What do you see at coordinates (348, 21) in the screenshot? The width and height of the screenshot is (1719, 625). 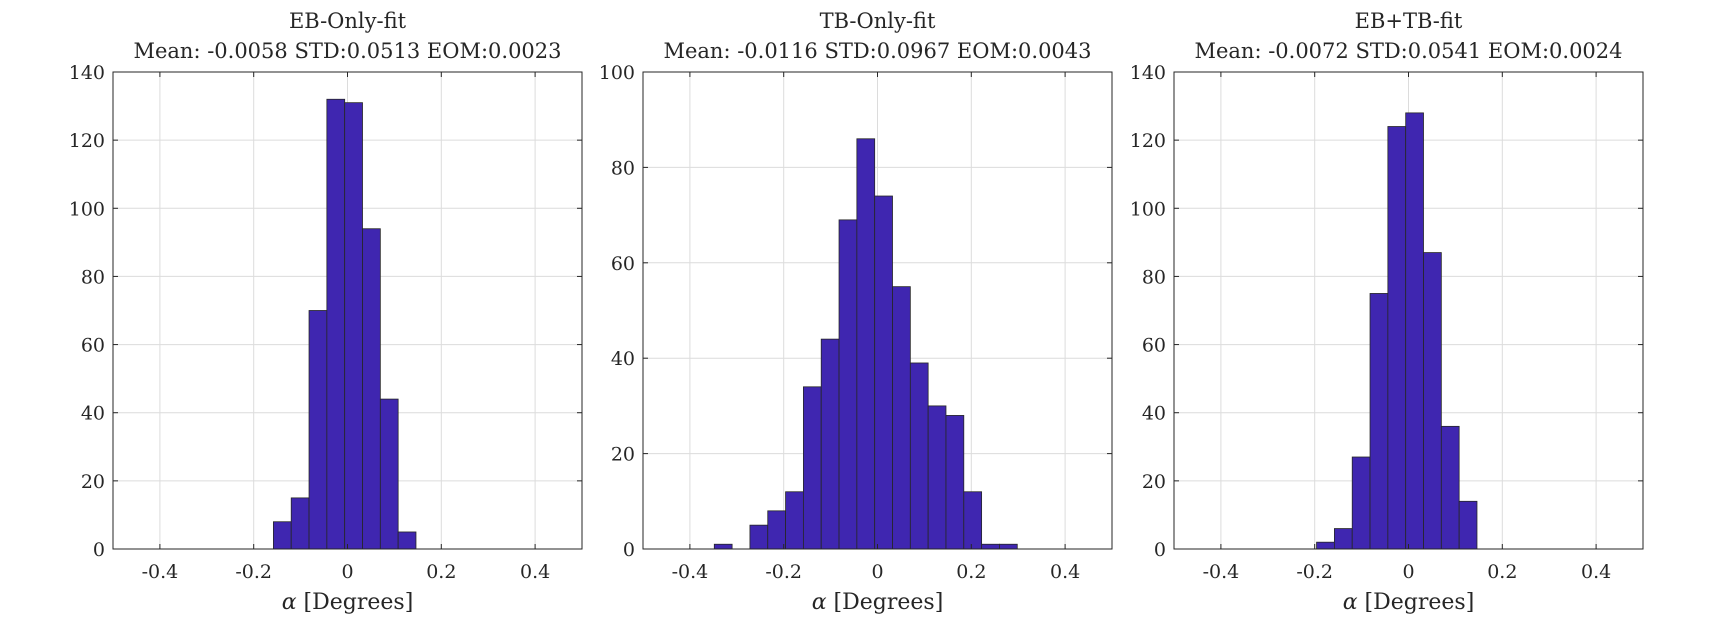 I see `chart-title: EB-Only-fit` at bounding box center [348, 21].